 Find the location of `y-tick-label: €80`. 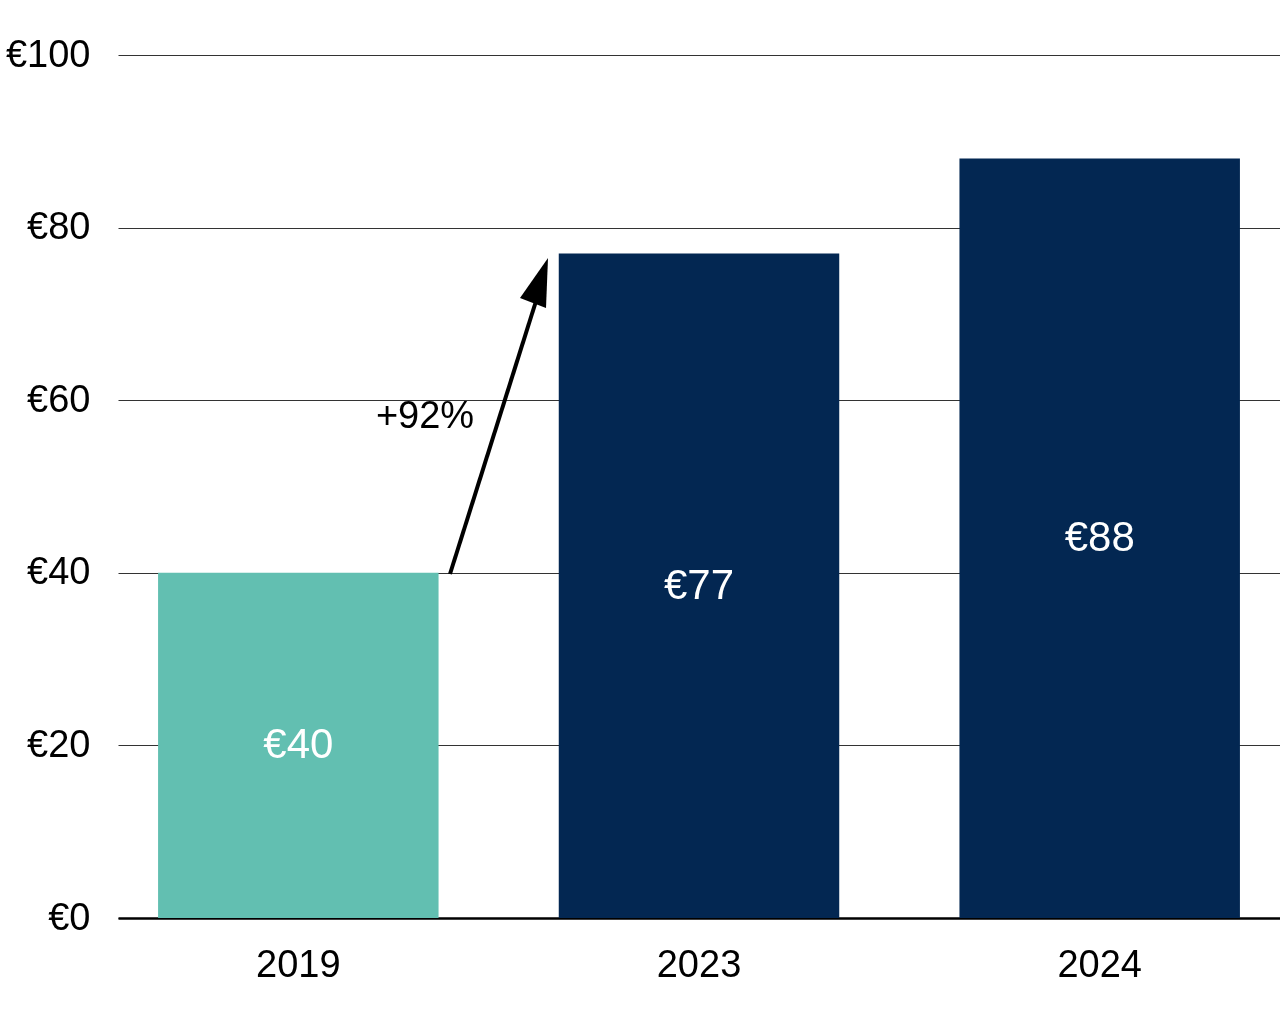

y-tick-label: €80 is located at coordinates (59, 226).